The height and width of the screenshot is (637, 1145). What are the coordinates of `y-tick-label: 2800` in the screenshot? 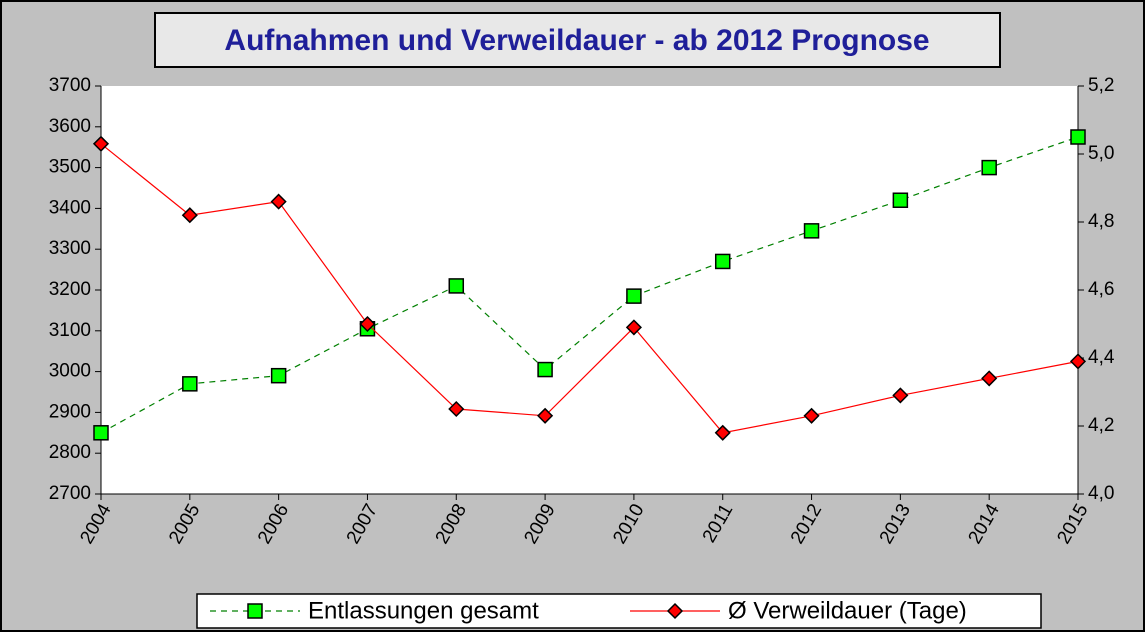 It's located at (70, 452).